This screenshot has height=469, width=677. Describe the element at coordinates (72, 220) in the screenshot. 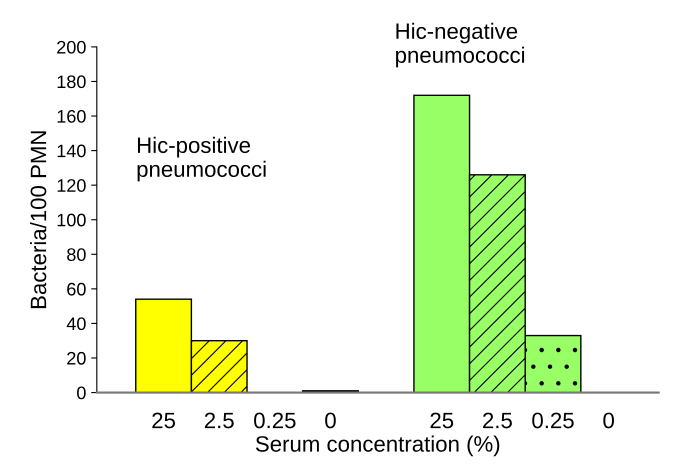

I see `y-tick-label: 100` at that location.